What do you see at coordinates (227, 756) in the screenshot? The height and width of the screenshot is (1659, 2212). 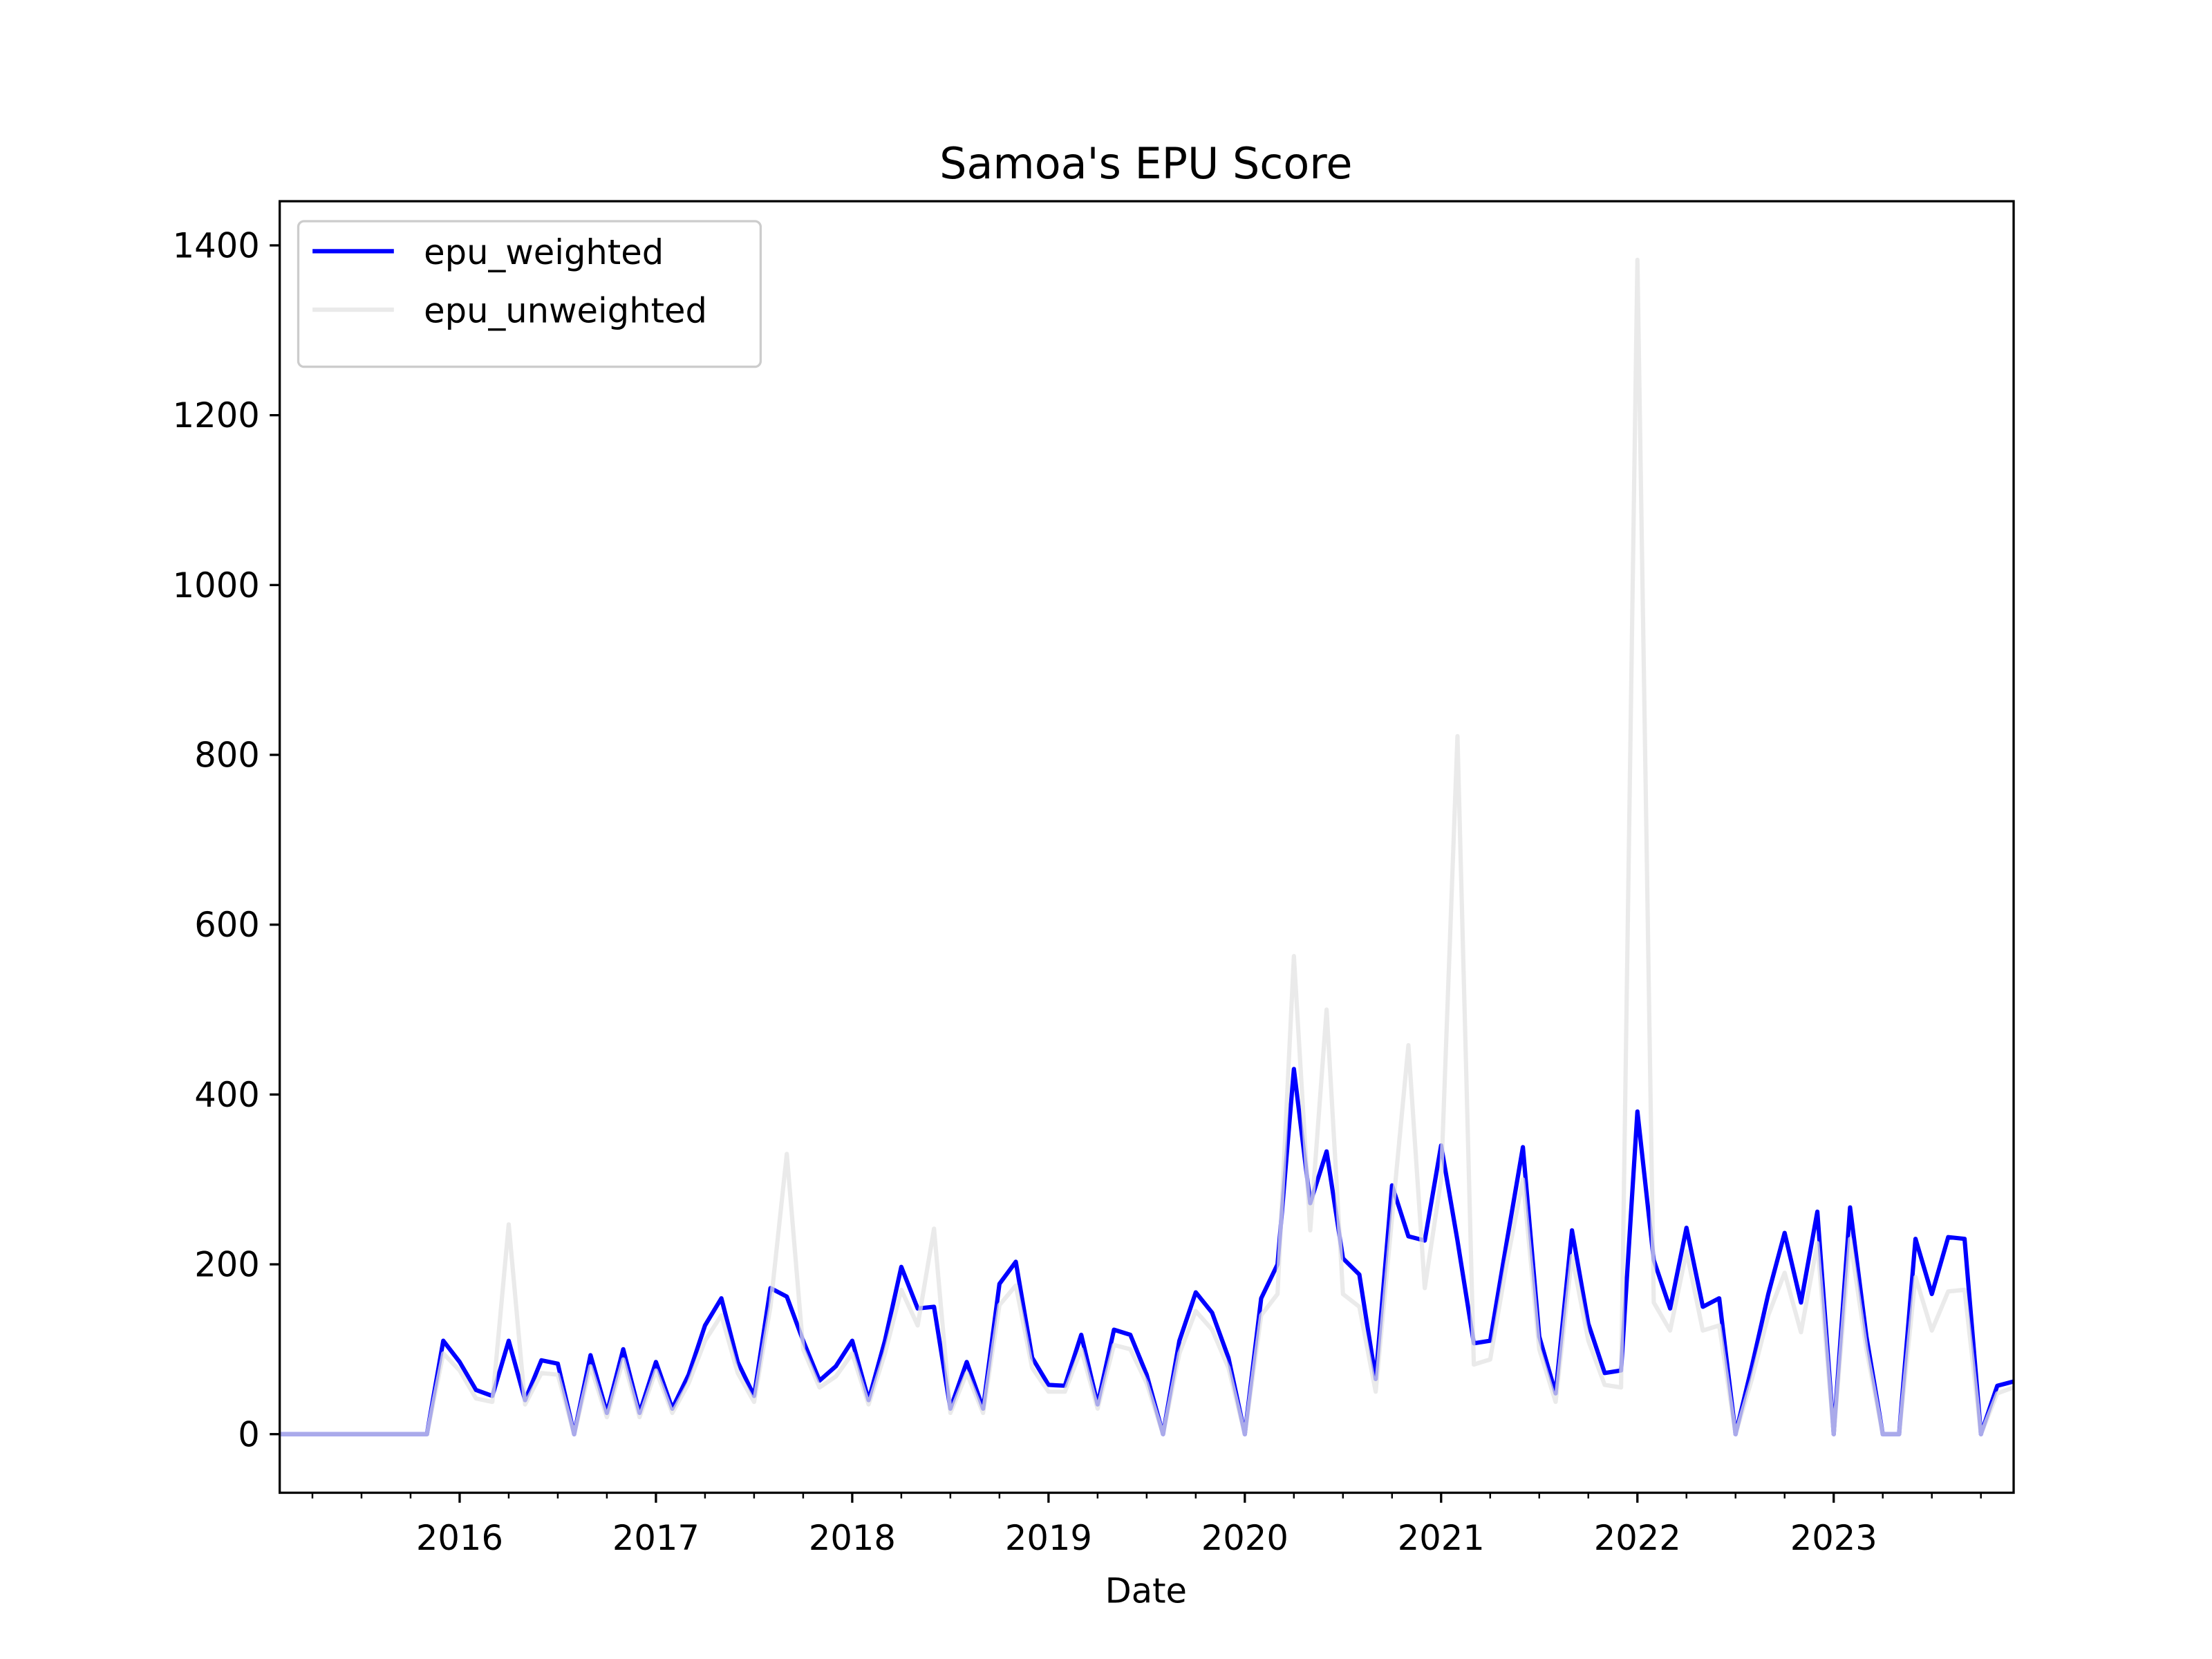 I see `y-tick-label: 800` at bounding box center [227, 756].